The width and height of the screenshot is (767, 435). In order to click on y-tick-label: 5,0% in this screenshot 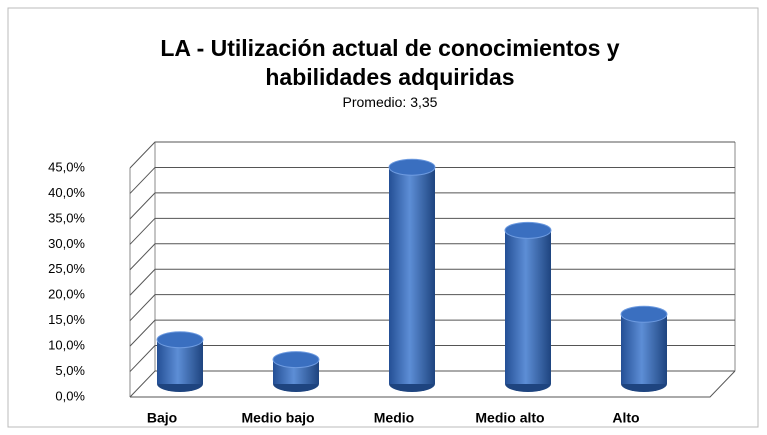, I will do `click(70, 370)`.